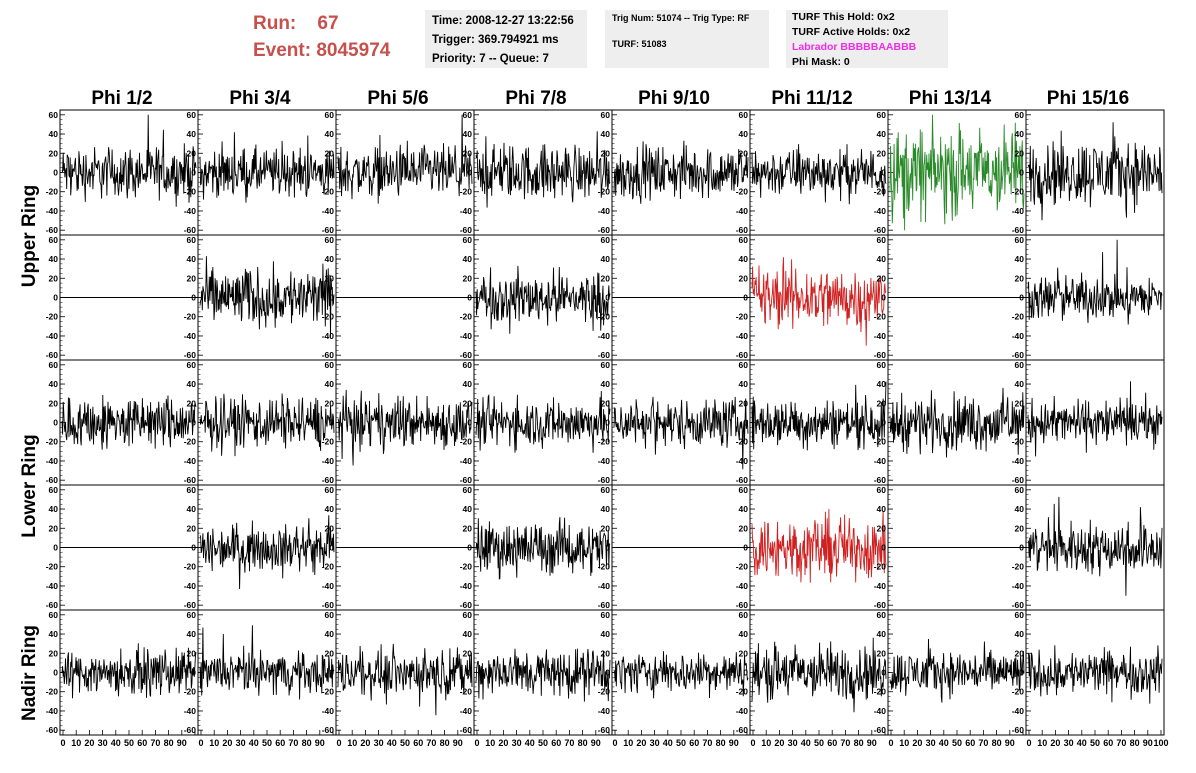  Describe the element at coordinates (944, 743) in the screenshot. I see `x-tick-label: 40` at that location.